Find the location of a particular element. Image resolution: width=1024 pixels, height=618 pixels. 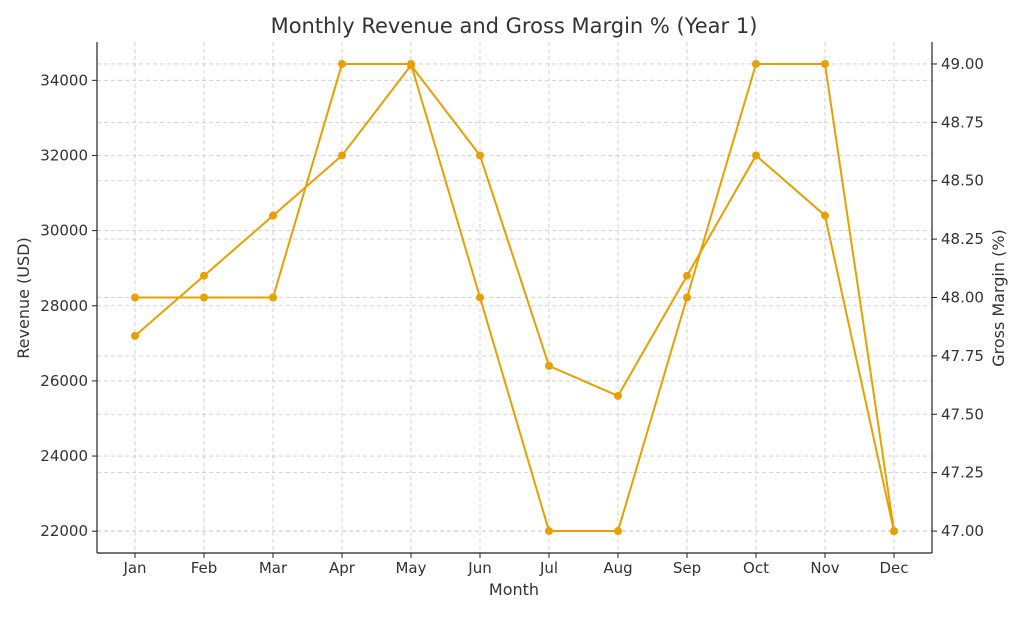

y2-tick-label: 48.50 is located at coordinates (962, 181).